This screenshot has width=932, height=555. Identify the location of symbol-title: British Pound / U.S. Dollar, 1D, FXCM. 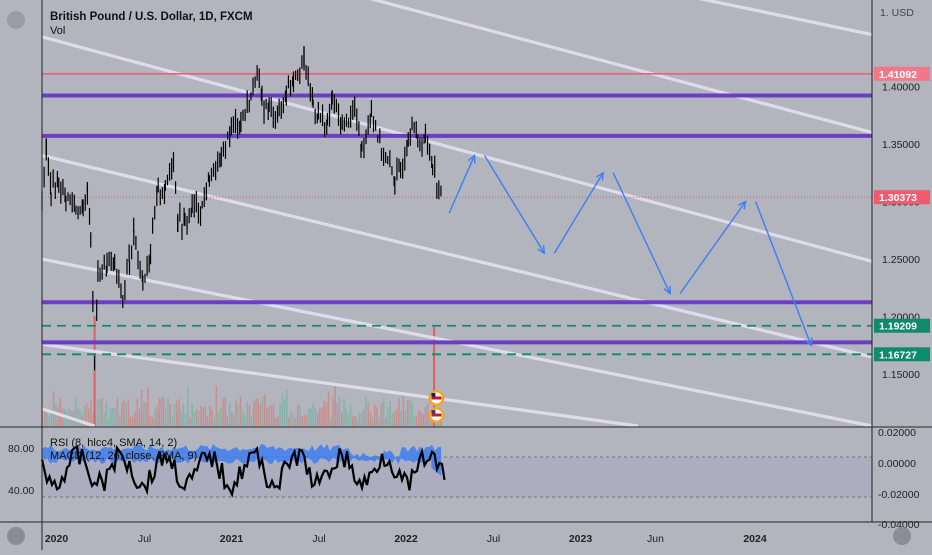
(151, 17).